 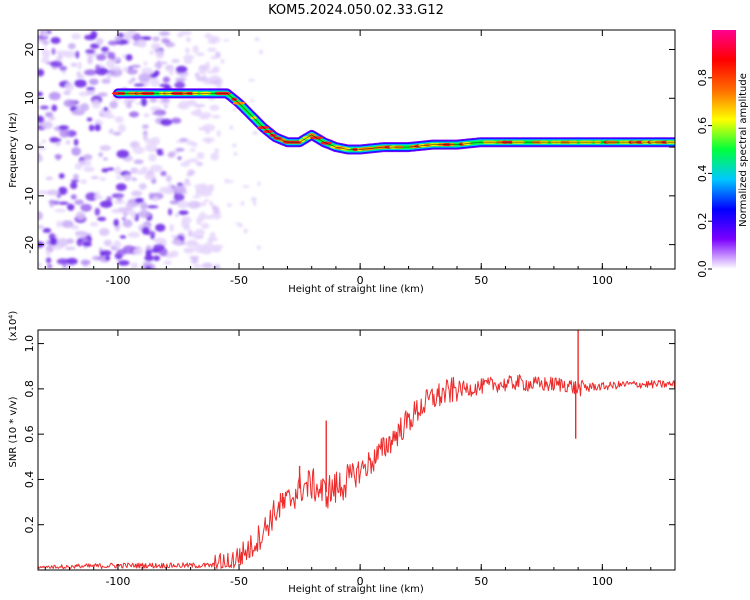 What do you see at coordinates (704, 173) in the screenshot?
I see `colorbar-ticks: 0.0 0.2 0.4 0.6 0.8` at bounding box center [704, 173].